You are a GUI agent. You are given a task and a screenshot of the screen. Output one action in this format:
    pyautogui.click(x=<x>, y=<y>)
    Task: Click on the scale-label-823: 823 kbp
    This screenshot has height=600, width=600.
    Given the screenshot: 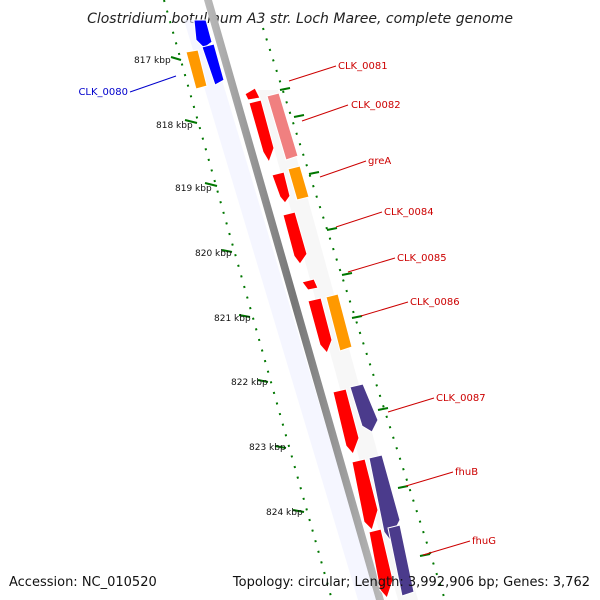 What is the action you would take?
    pyautogui.click(x=267, y=448)
    